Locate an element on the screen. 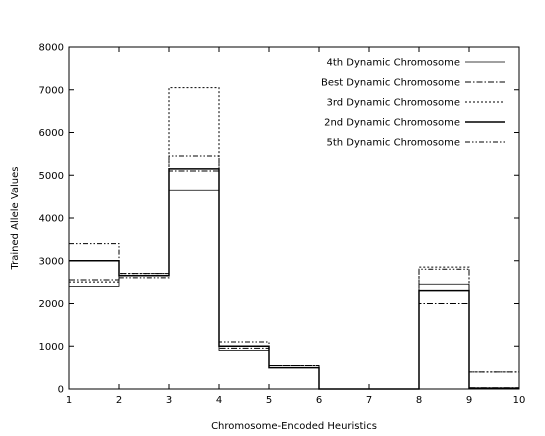  x-tick-label: 2 is located at coordinates (119, 400).